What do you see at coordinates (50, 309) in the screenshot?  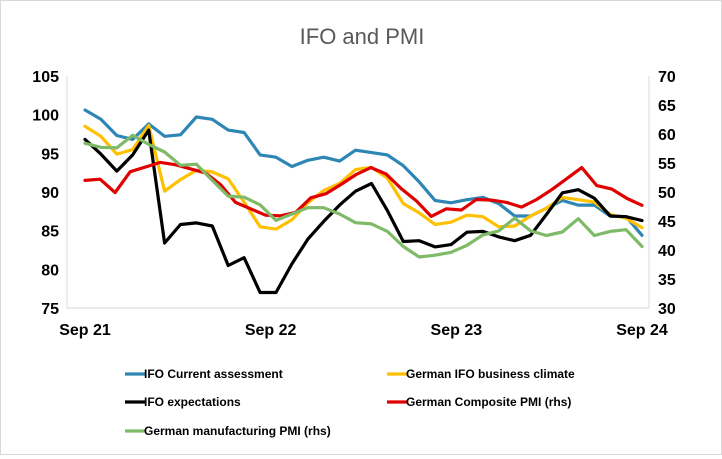 I see `y-left-tick-label: 75` at bounding box center [50, 309].